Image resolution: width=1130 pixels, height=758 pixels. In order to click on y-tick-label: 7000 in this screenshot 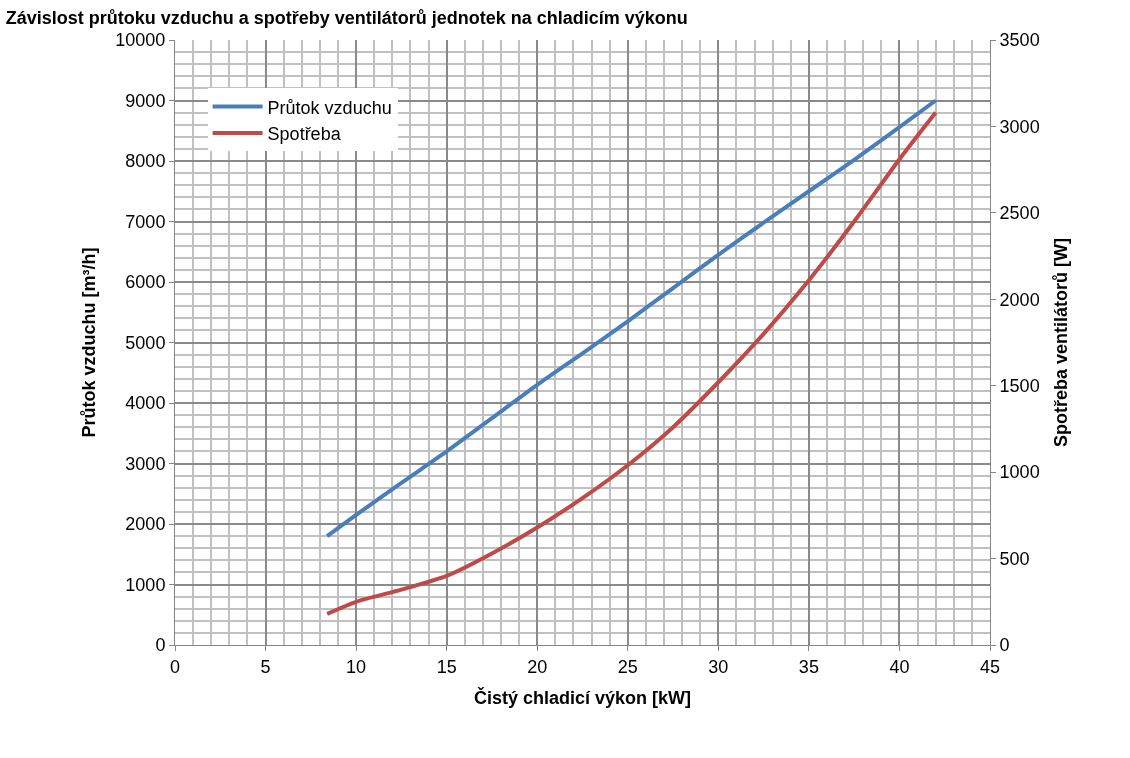, I will do `click(145, 221)`.